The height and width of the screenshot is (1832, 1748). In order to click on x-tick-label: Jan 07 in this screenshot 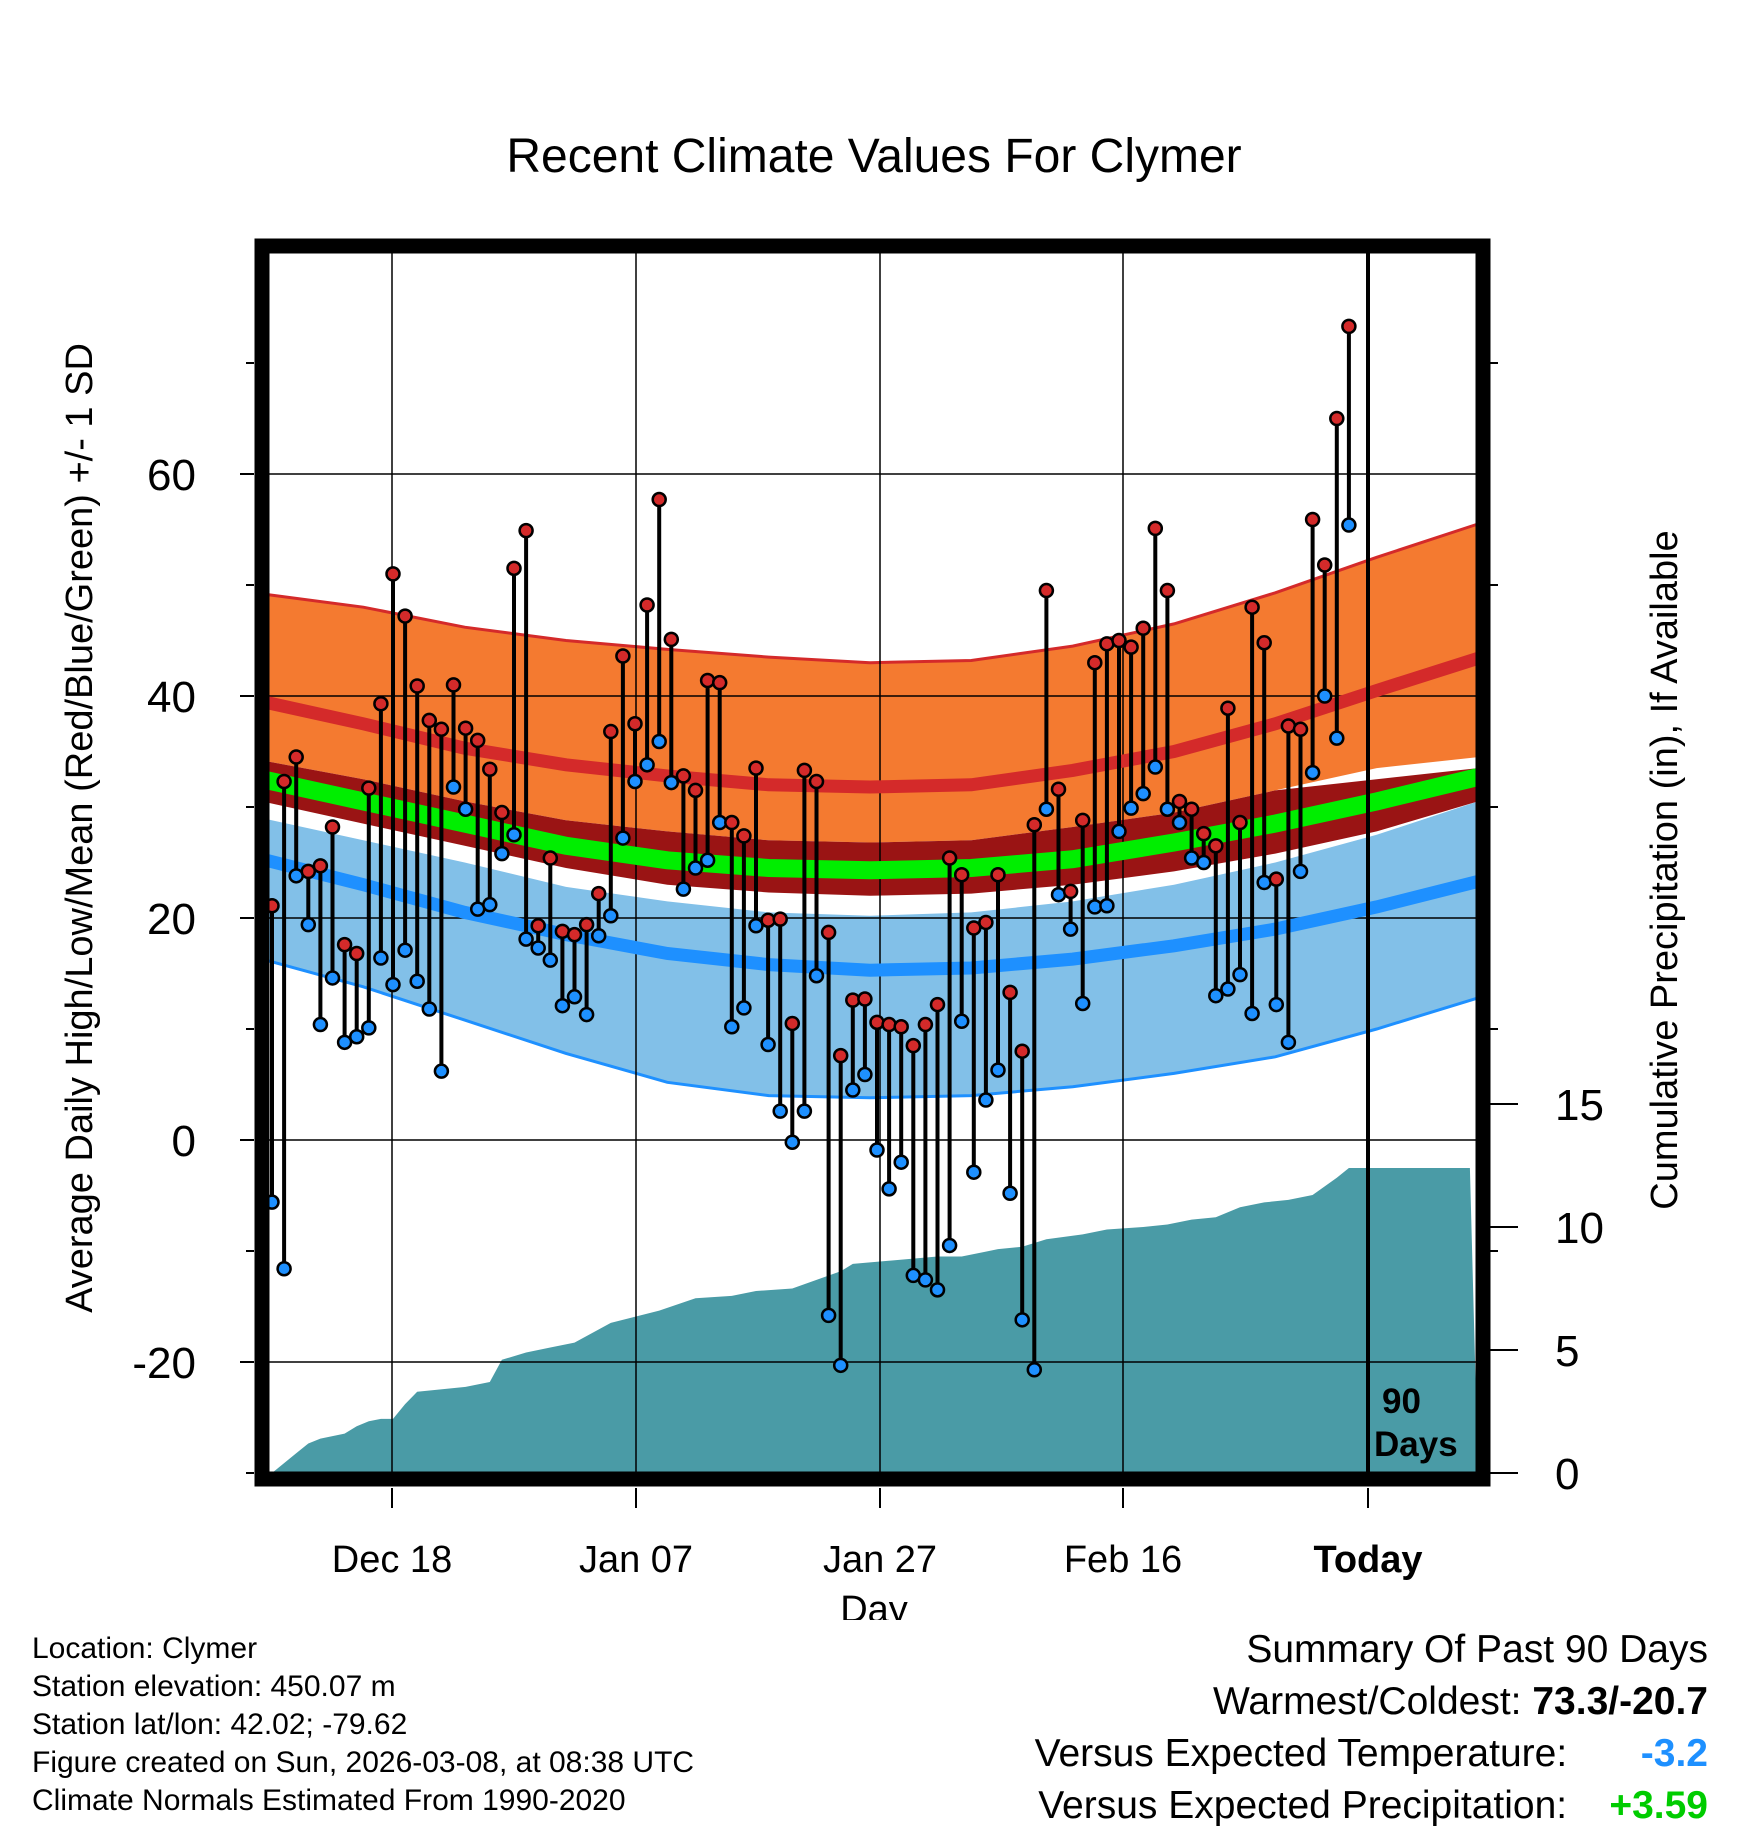, I will do `click(636, 1560)`.